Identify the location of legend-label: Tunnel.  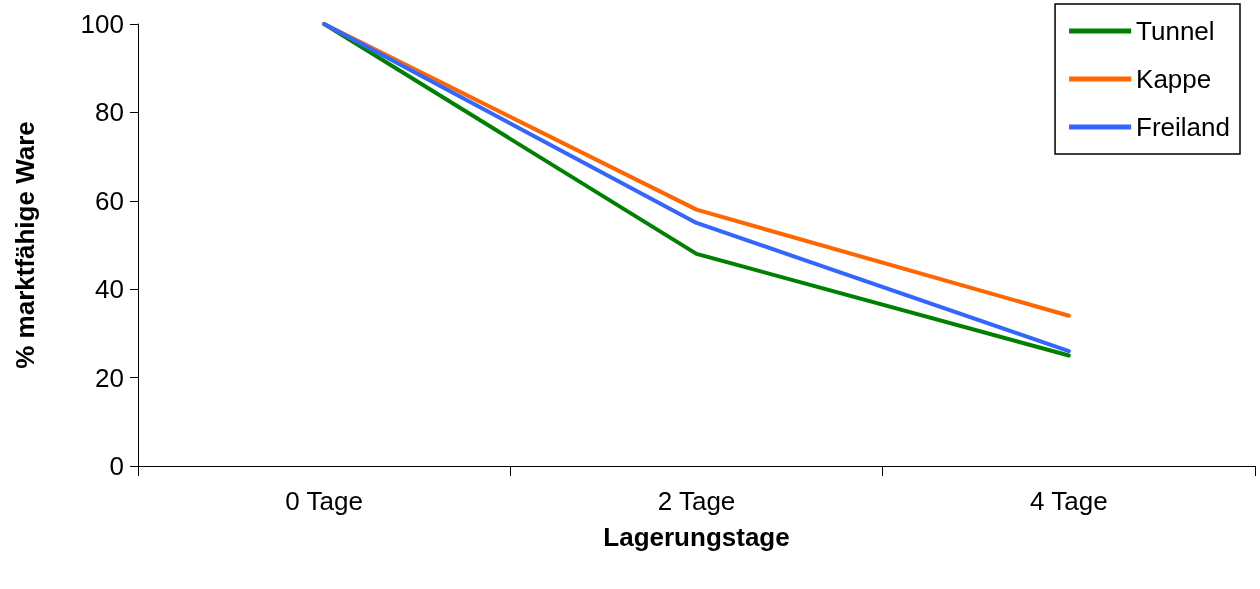
(1175, 31).